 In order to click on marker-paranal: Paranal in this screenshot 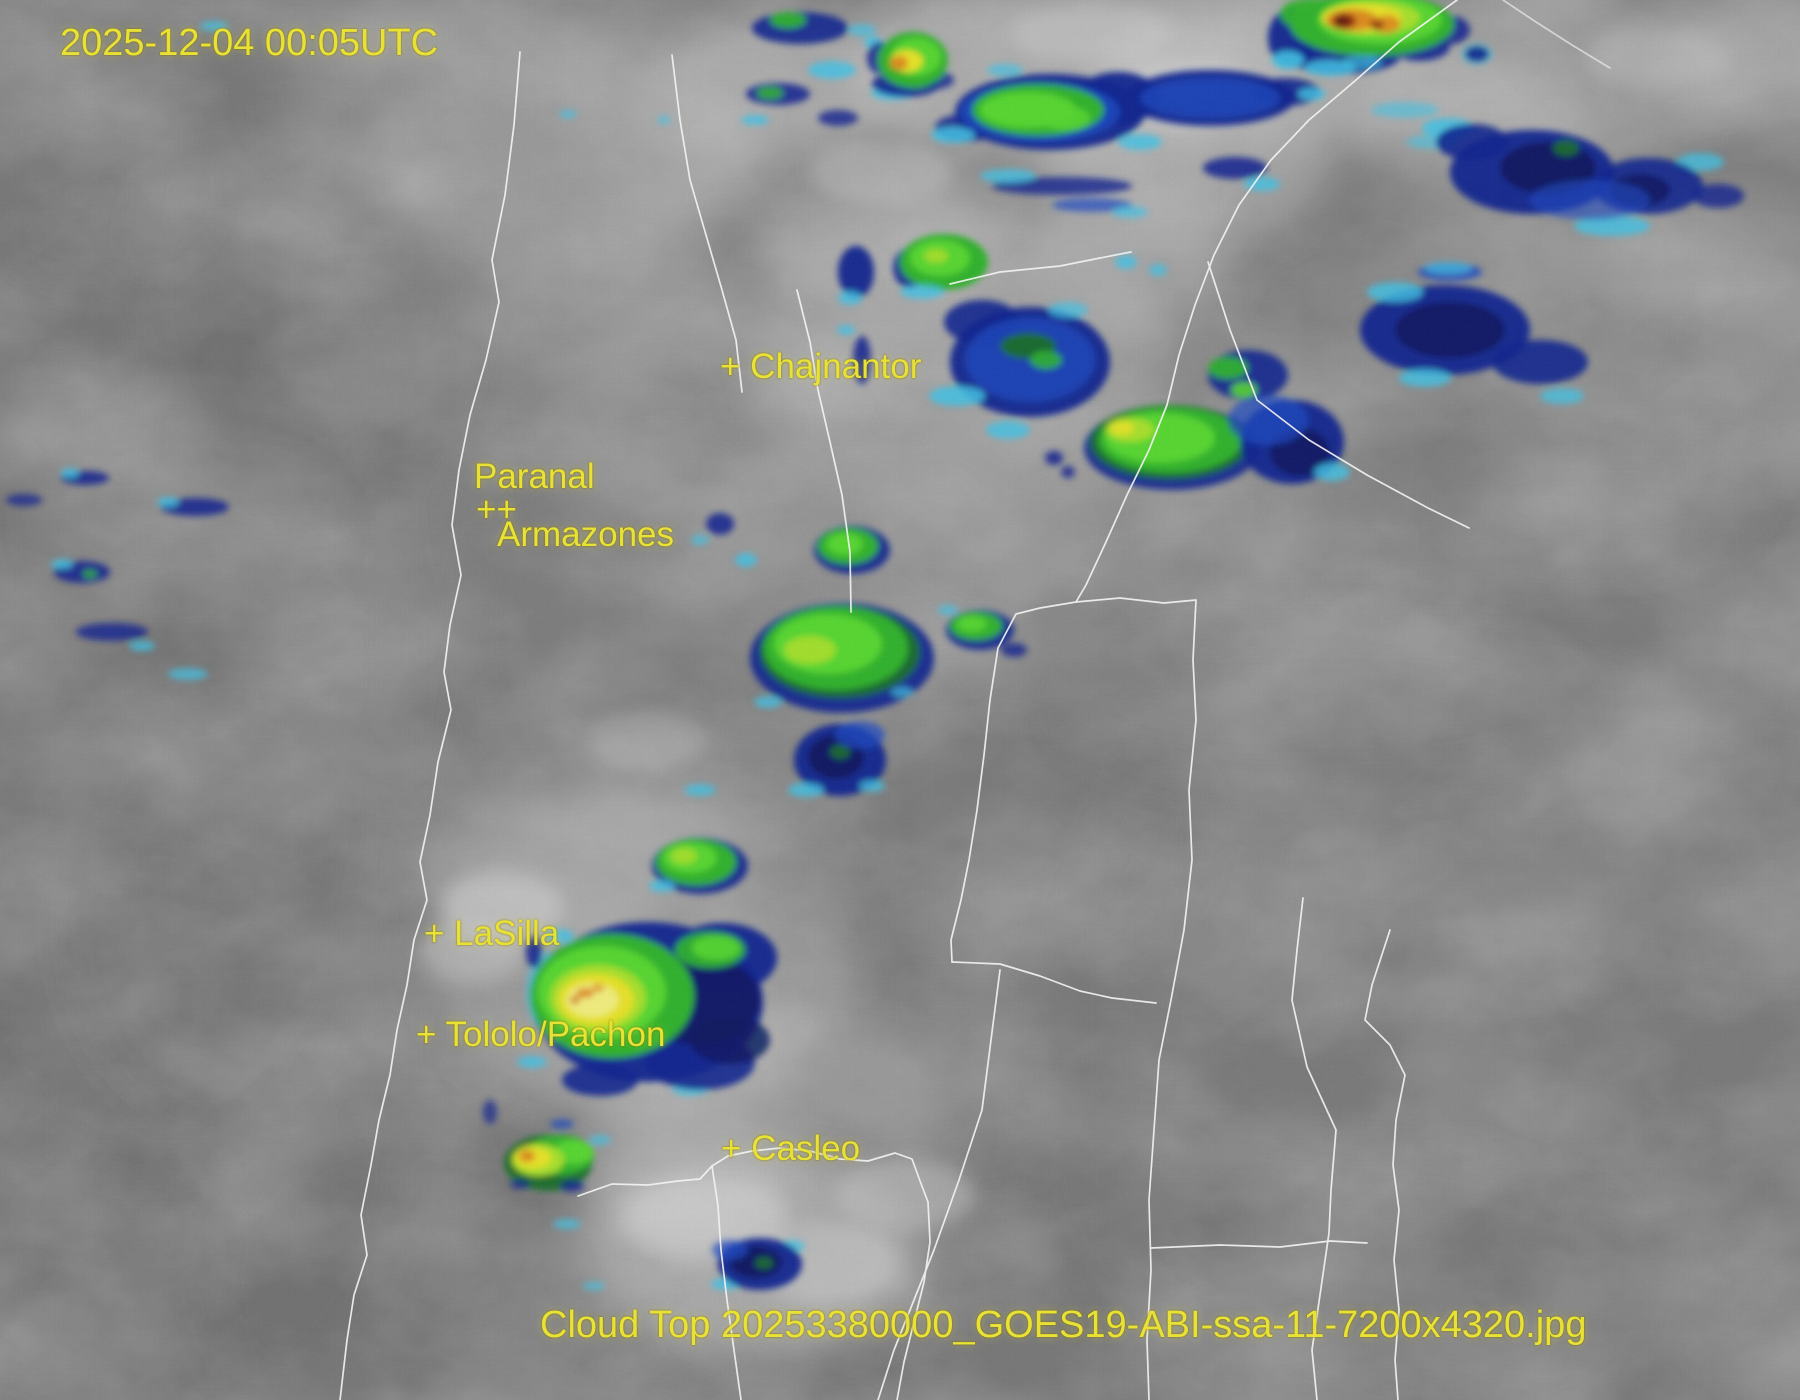, I will do `click(534, 476)`.